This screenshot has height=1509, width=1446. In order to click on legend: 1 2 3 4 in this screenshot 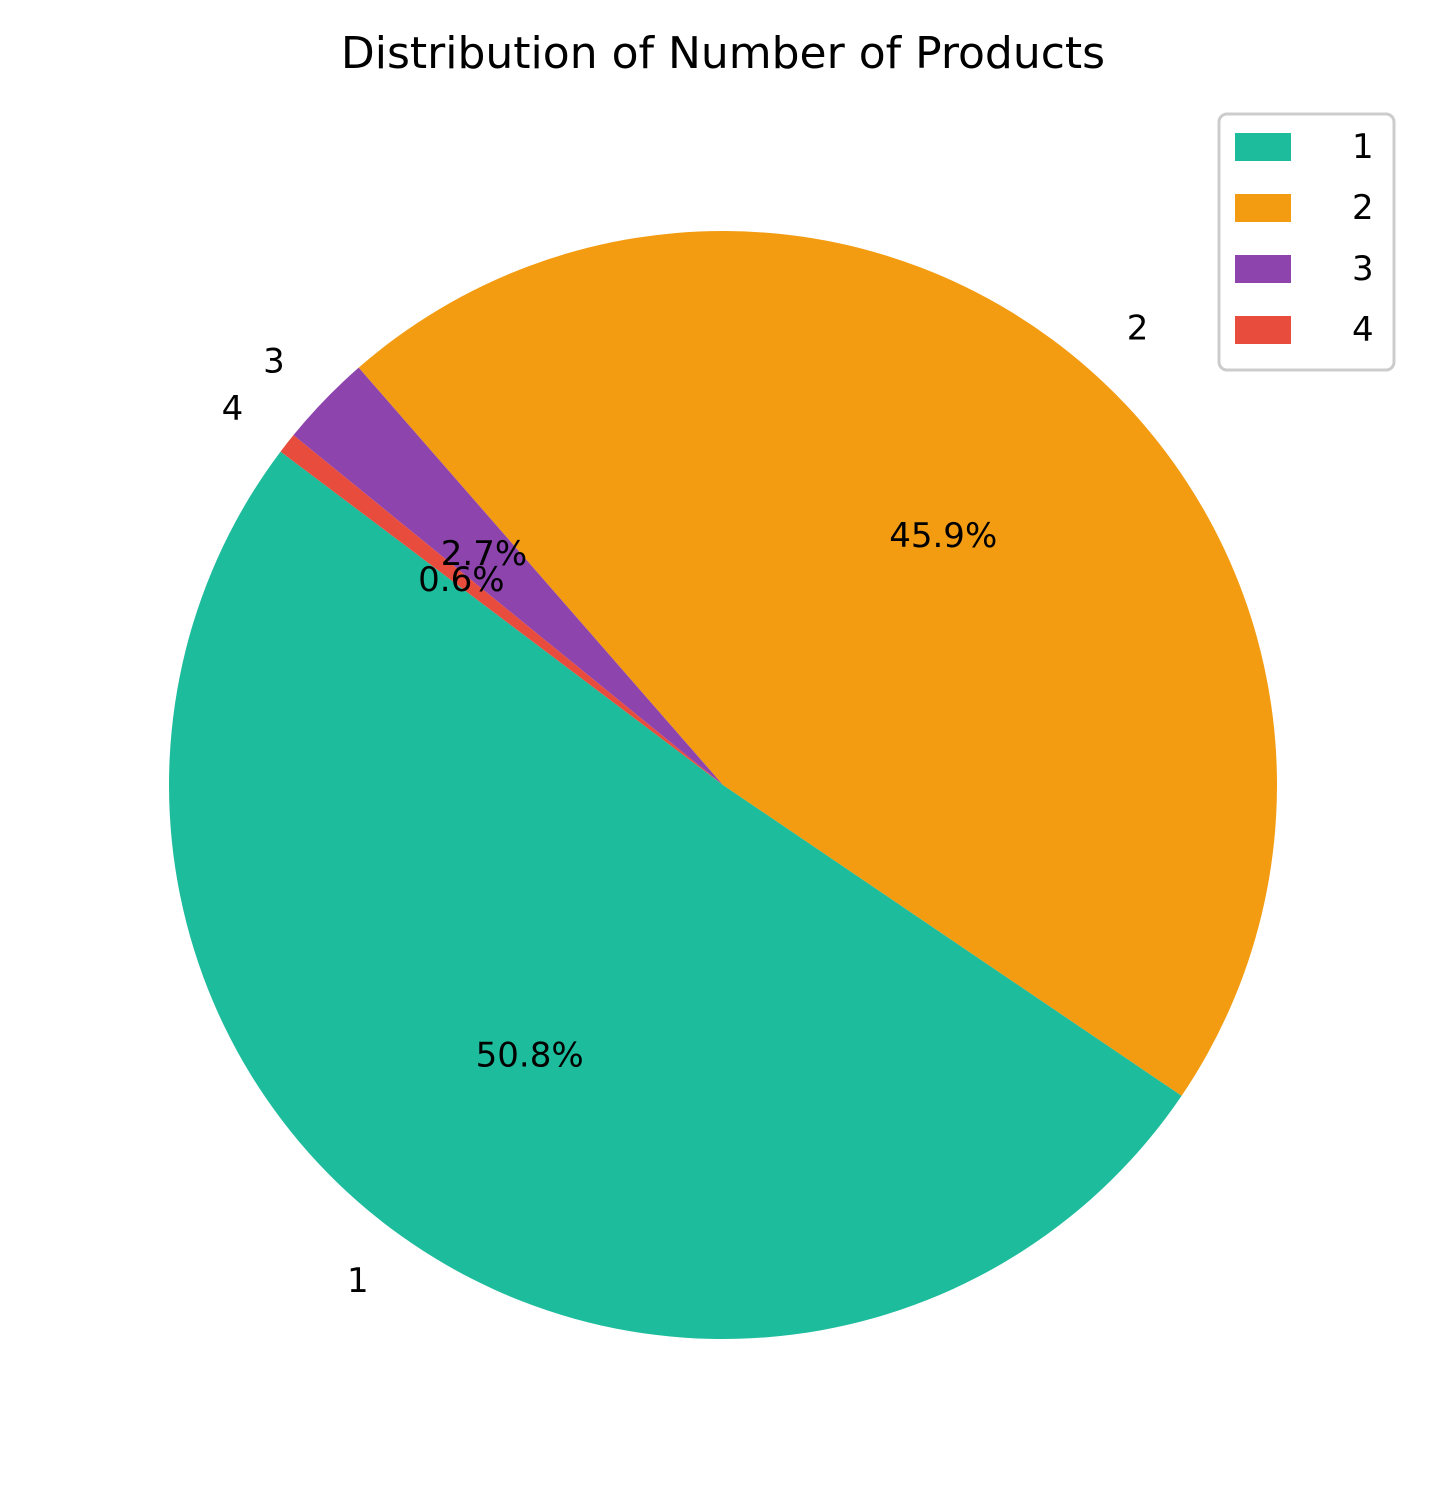, I will do `click(1306, 242)`.